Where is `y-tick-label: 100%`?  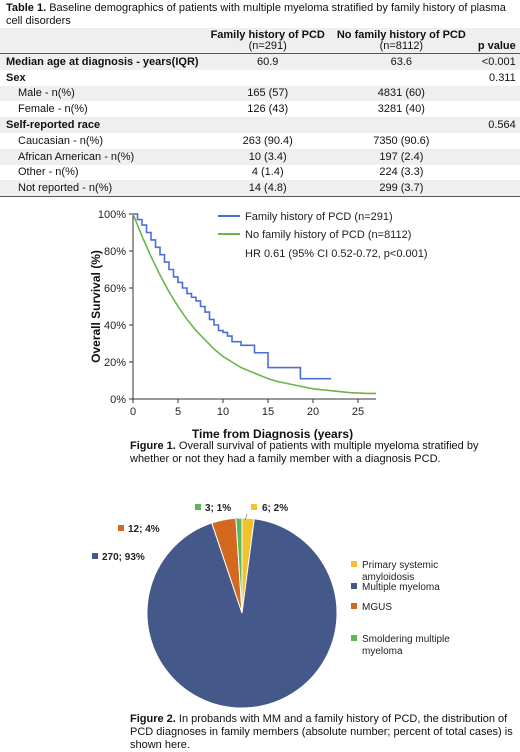 y-tick-label: 100% is located at coordinates (112, 215).